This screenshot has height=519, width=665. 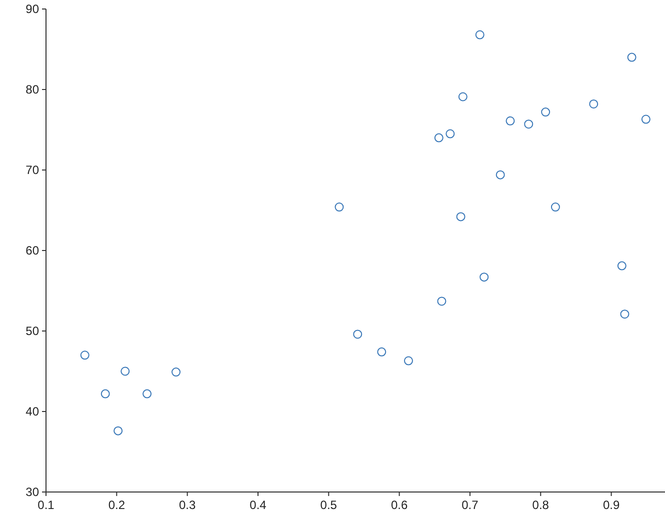 I want to click on x-tick-label: 0.8, so click(x=541, y=505).